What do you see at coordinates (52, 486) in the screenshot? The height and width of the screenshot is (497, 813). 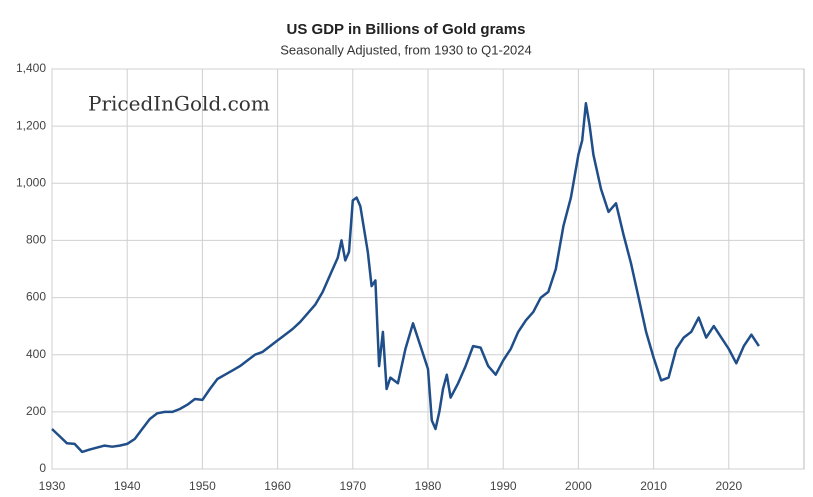 I see `x-tick-label: 1930` at bounding box center [52, 486].